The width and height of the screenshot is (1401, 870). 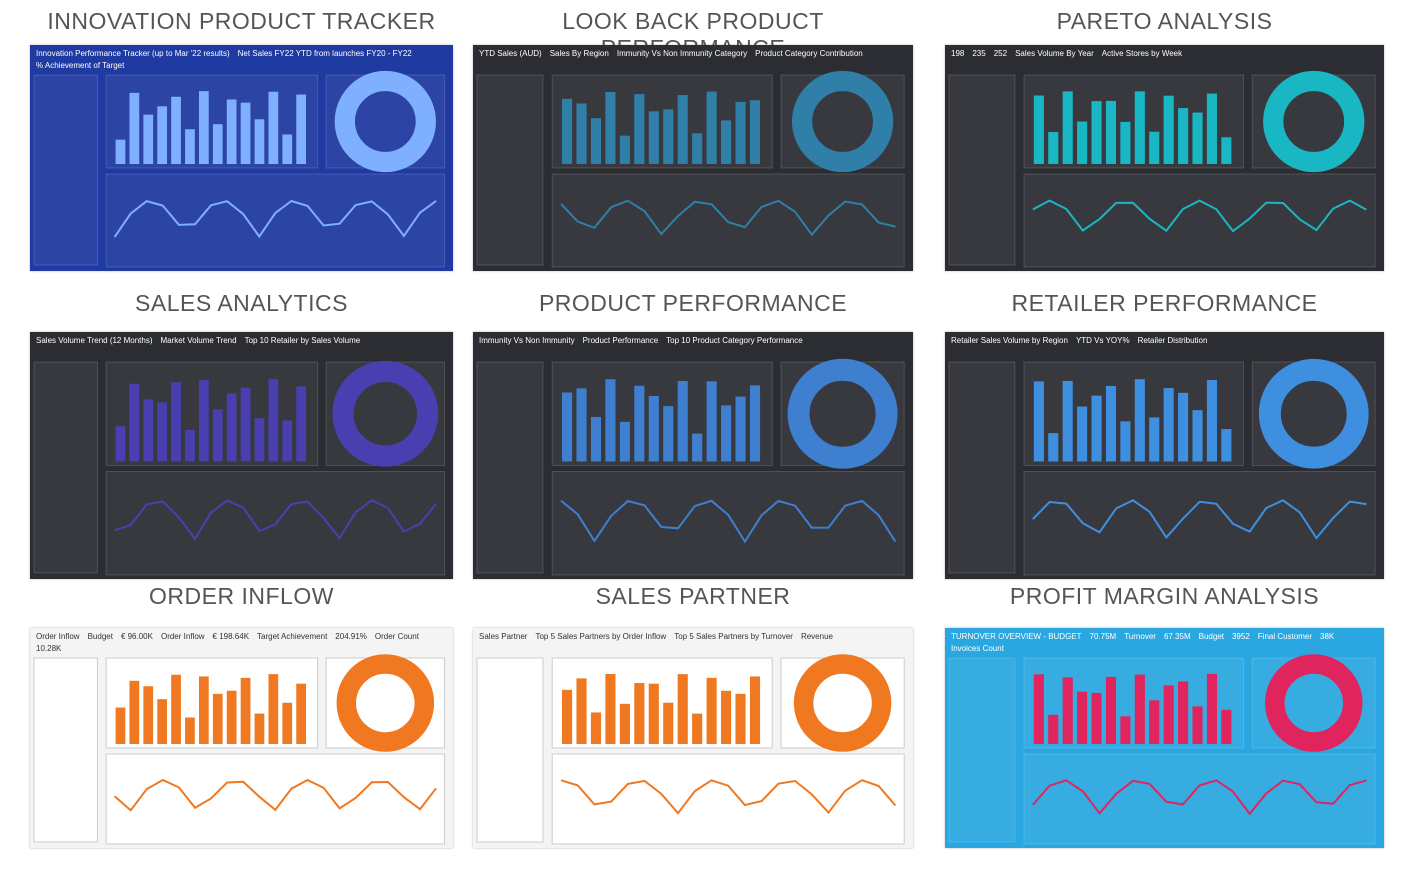 I want to click on thumbnail-text: TURNOVER OVERVIEW - BUDGET, so click(x=1016, y=636).